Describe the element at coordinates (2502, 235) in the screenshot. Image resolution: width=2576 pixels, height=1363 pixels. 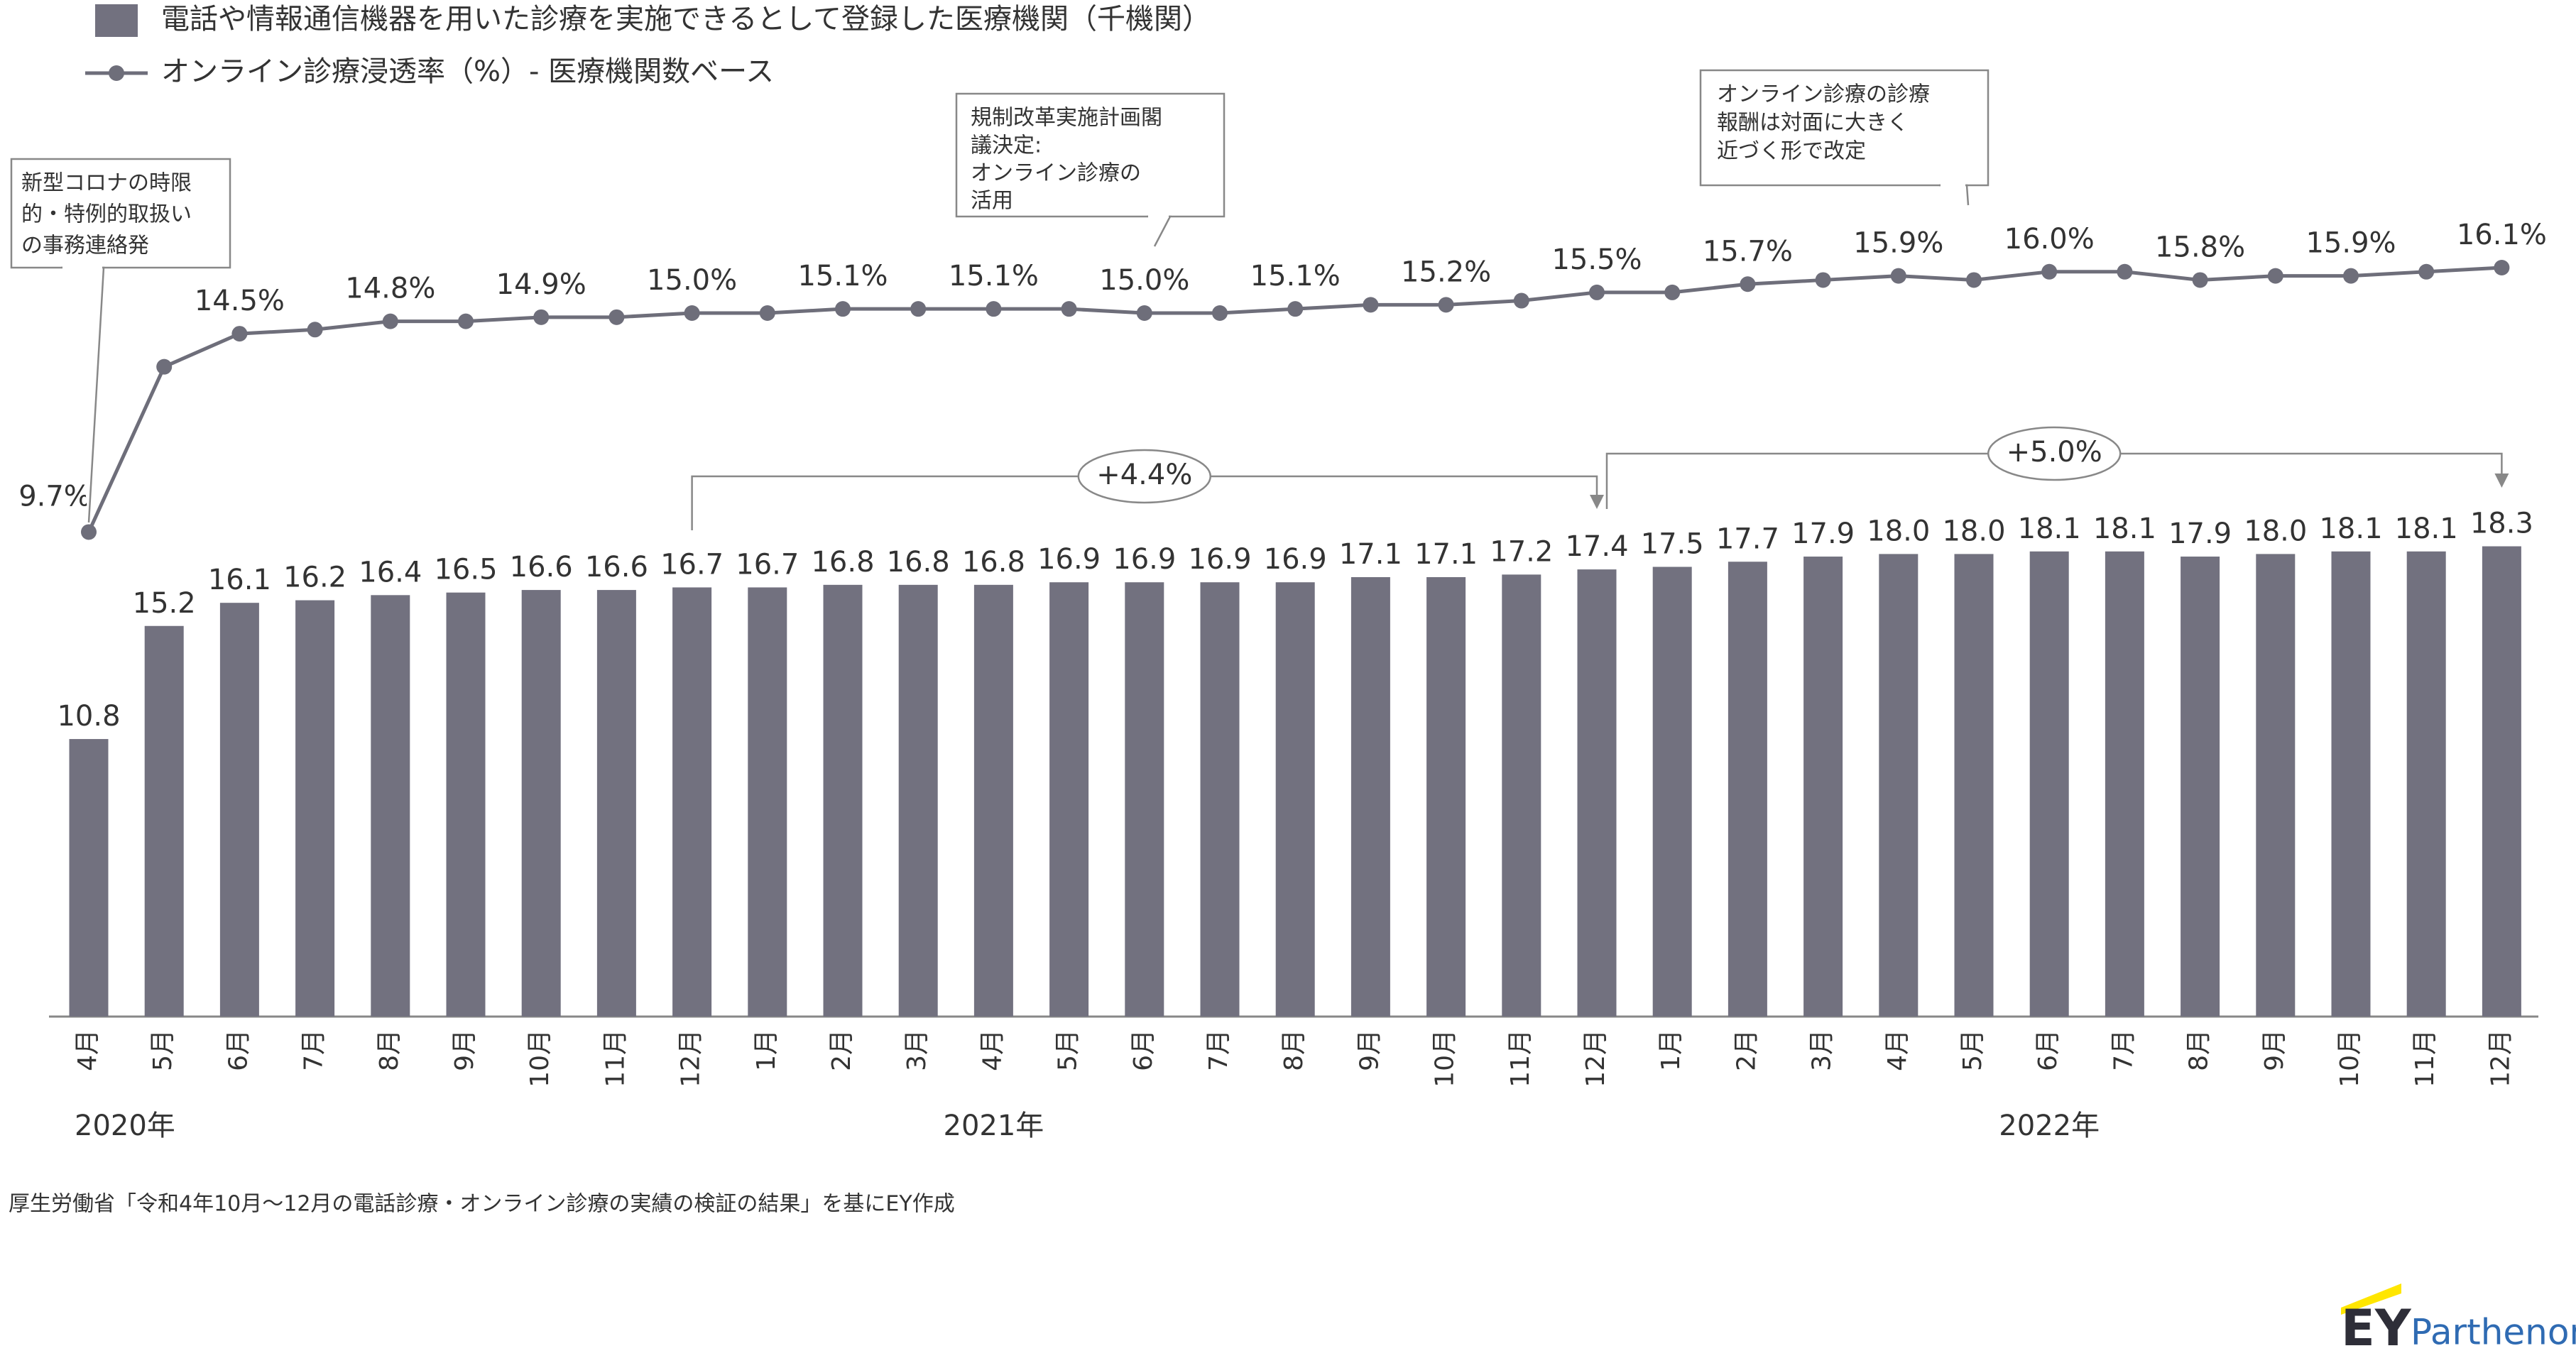
I see `line-value-label: 16.1%` at that location.